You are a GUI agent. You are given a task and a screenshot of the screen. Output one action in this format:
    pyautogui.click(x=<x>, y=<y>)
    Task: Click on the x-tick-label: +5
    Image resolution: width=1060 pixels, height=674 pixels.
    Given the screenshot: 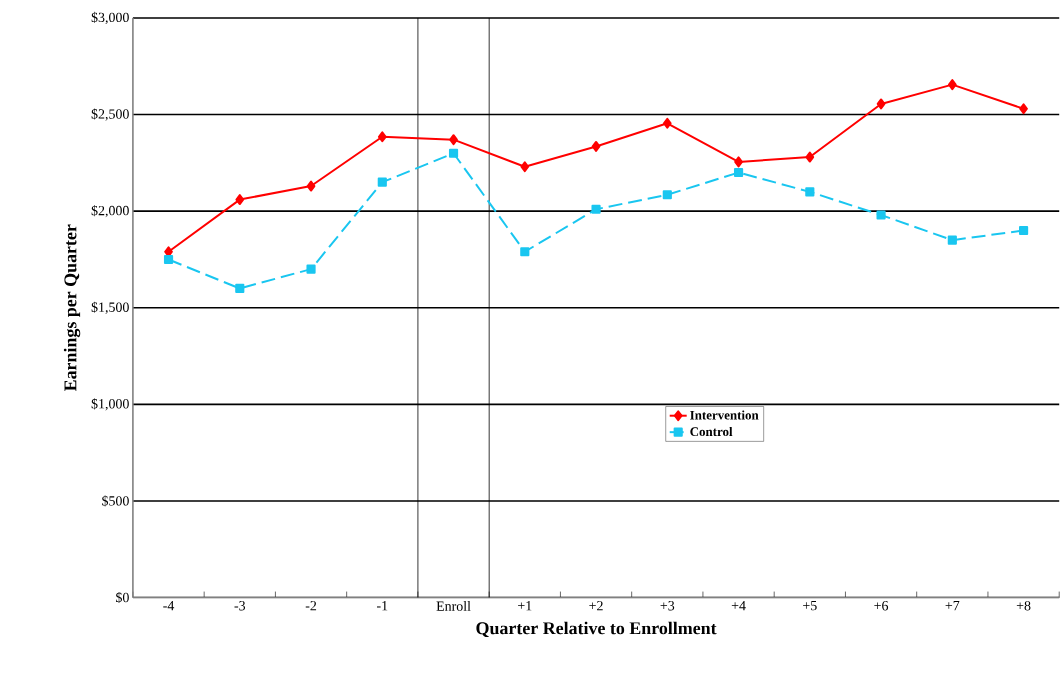 What is the action you would take?
    pyautogui.click(x=810, y=605)
    